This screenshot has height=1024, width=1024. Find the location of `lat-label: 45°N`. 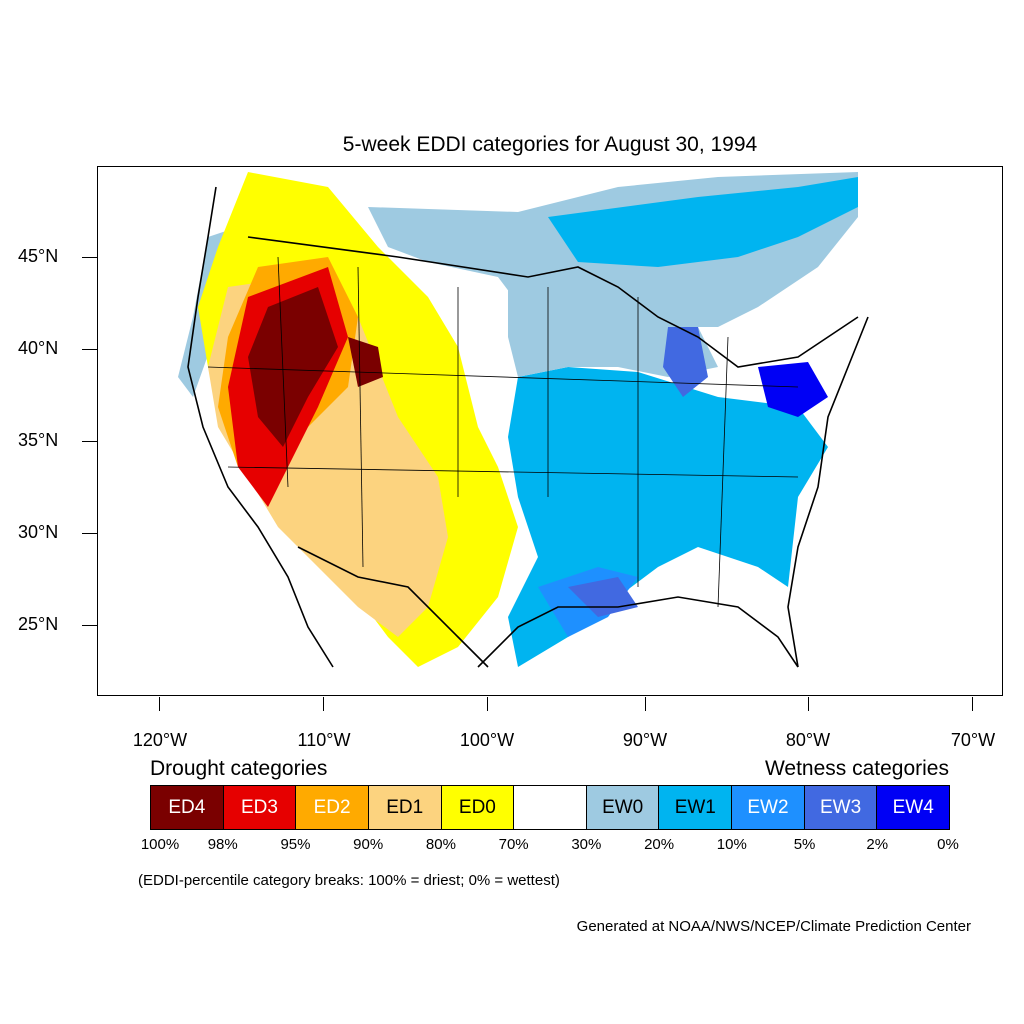

lat-label: 45°N is located at coordinates (38, 256).